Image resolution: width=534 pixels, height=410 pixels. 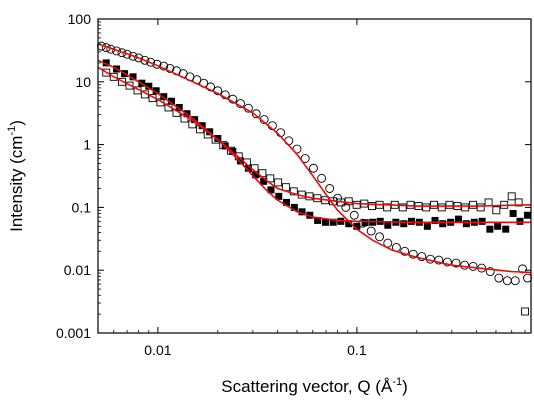 What do you see at coordinates (357, 350) in the screenshot?
I see `x-tick-label: 0.1` at bounding box center [357, 350].